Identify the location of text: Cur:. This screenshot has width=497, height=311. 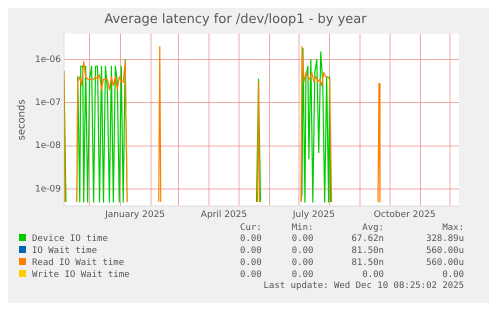
(251, 228).